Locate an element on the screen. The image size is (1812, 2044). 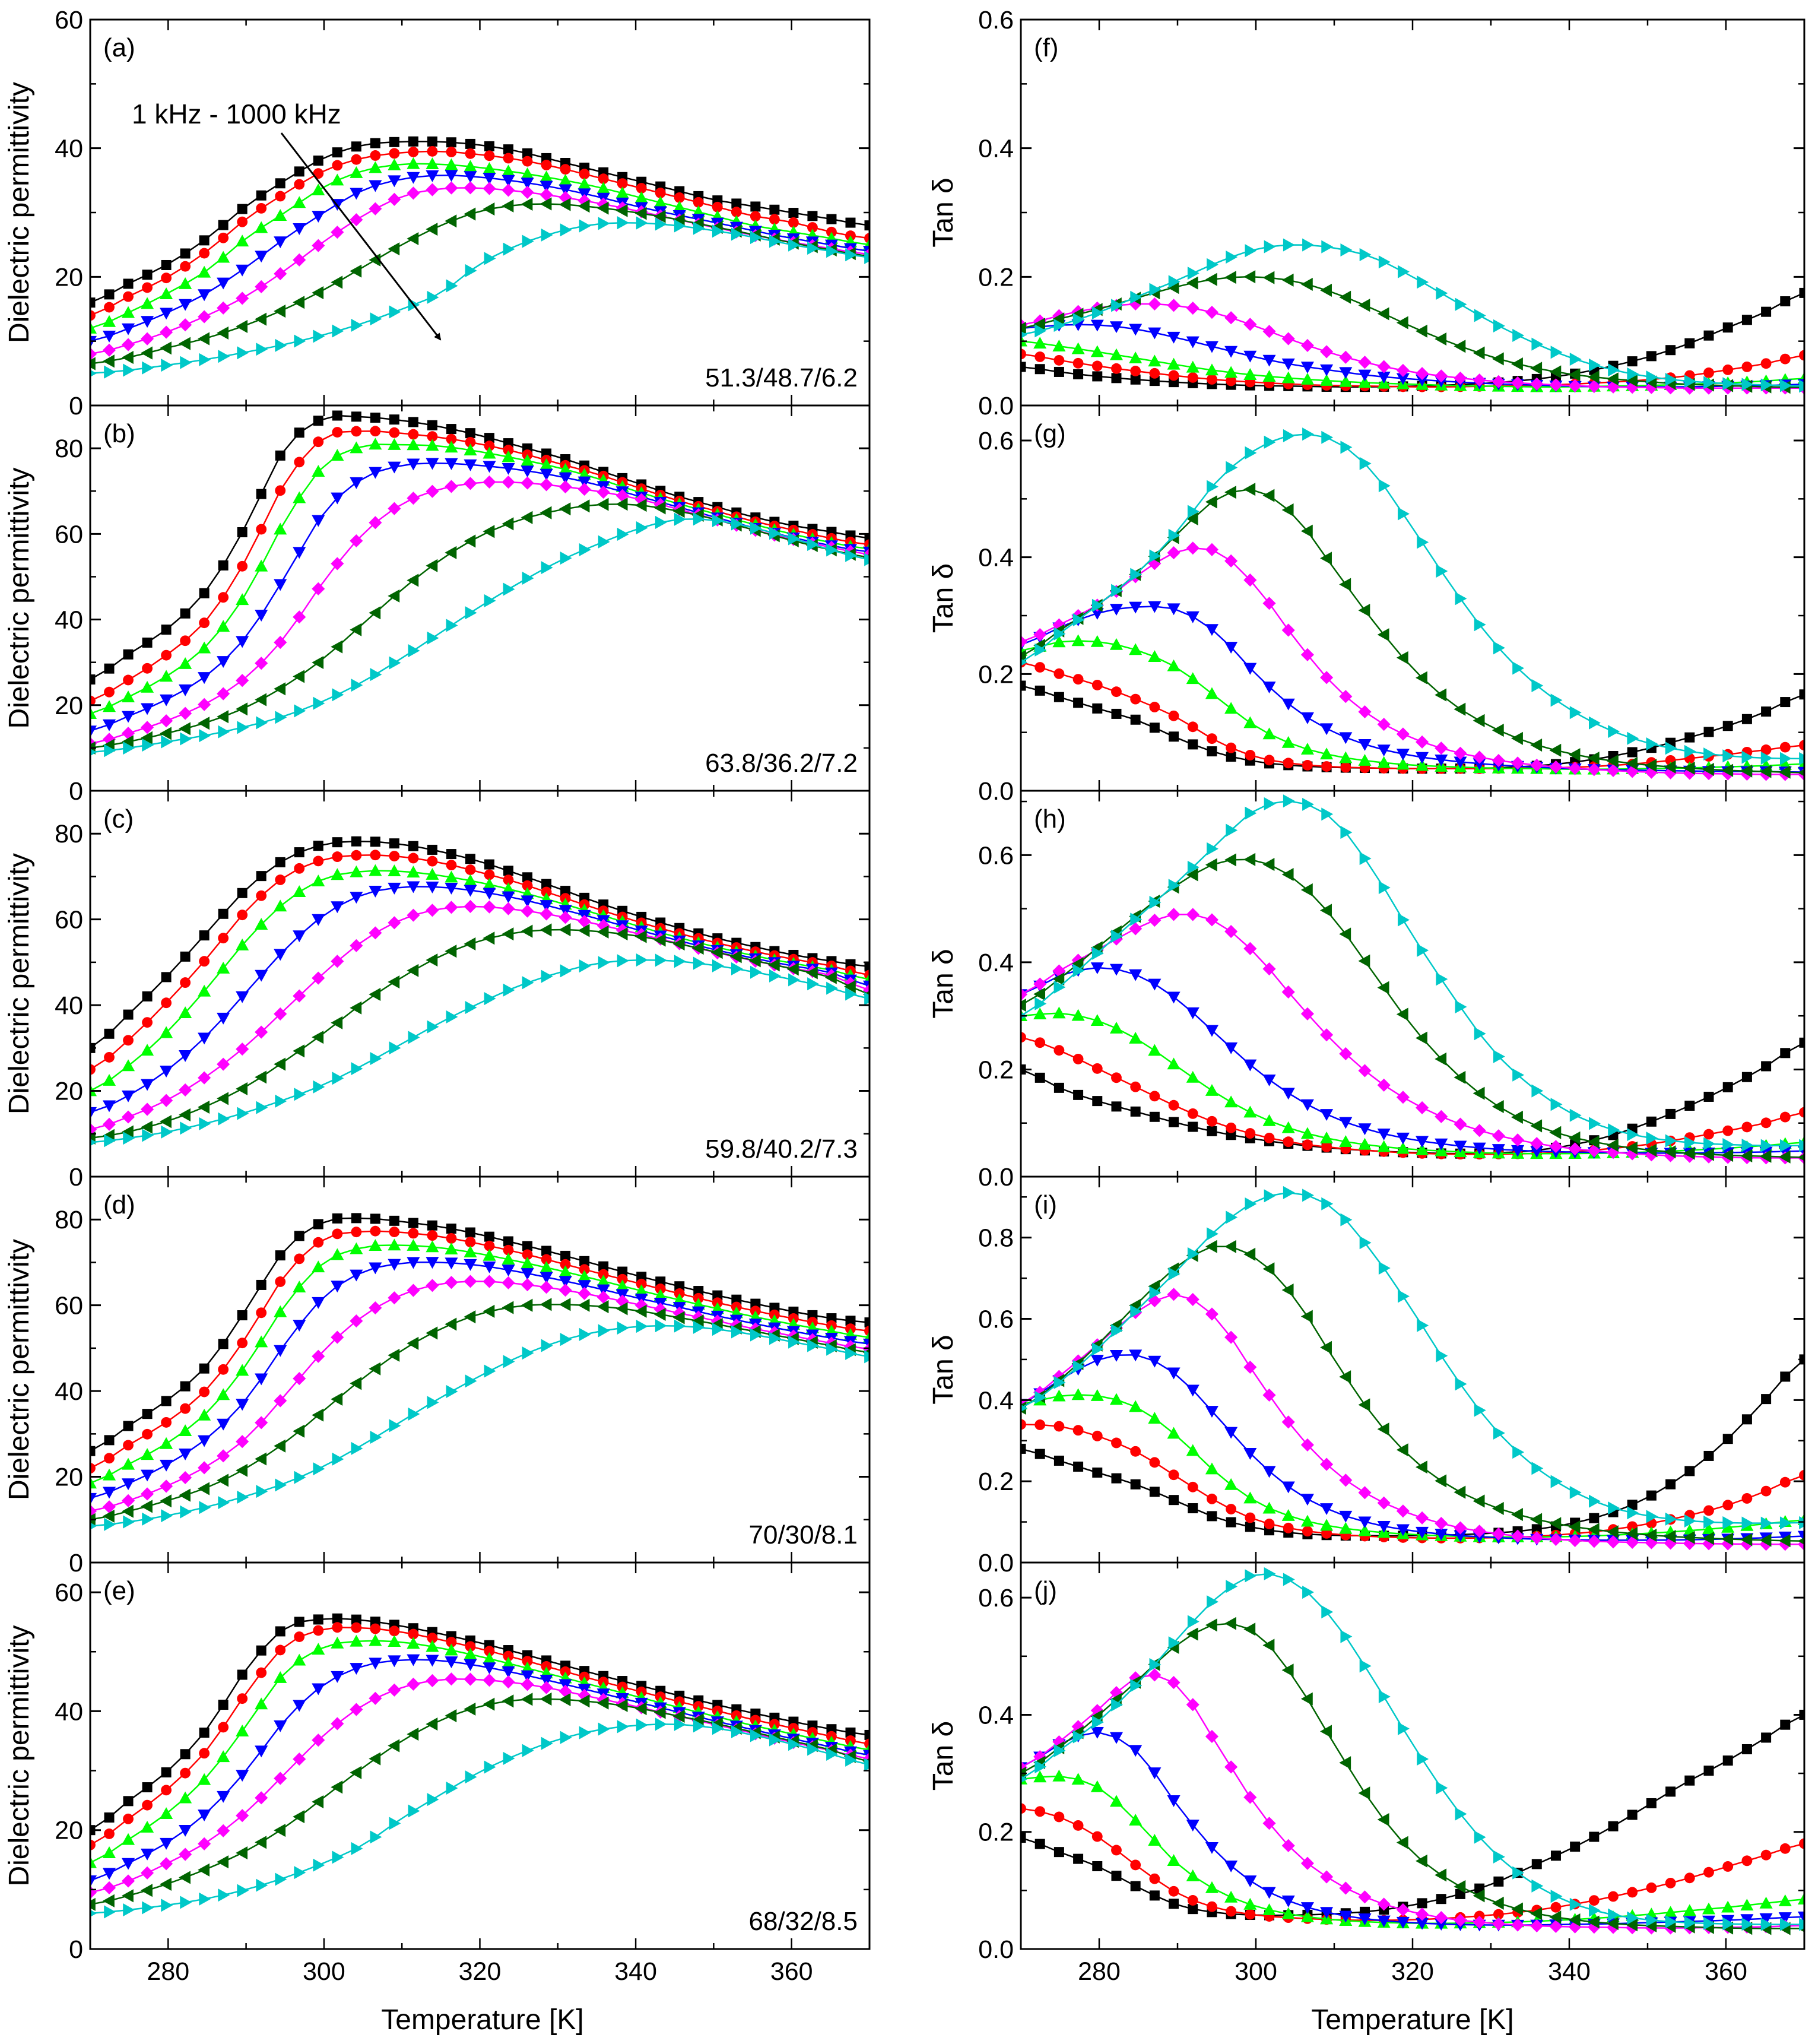
y-tick-label: 0.0 is located at coordinates (996, 791).